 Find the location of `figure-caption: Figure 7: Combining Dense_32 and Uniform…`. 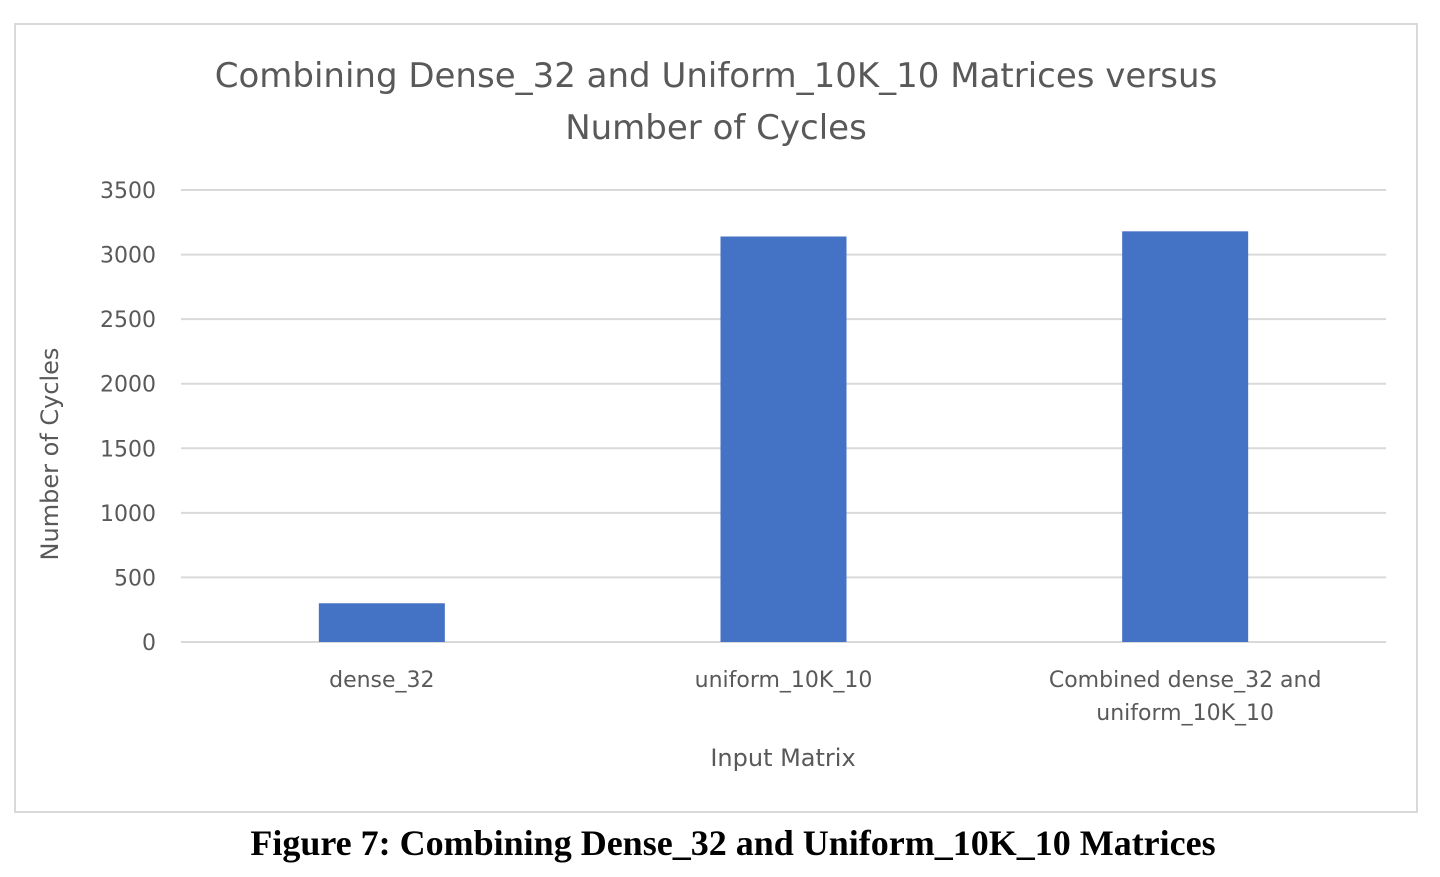

figure-caption: Figure 7: Combining Dense_32 and Uniform… is located at coordinates (733, 843).